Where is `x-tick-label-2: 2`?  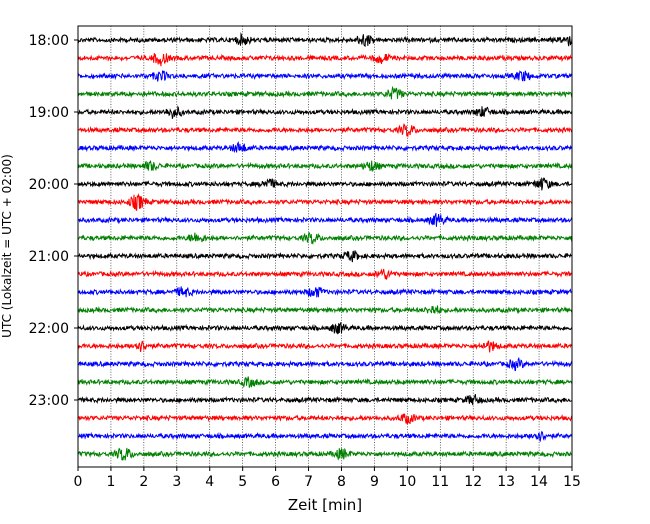
x-tick-label-2: 2 is located at coordinates (143, 482).